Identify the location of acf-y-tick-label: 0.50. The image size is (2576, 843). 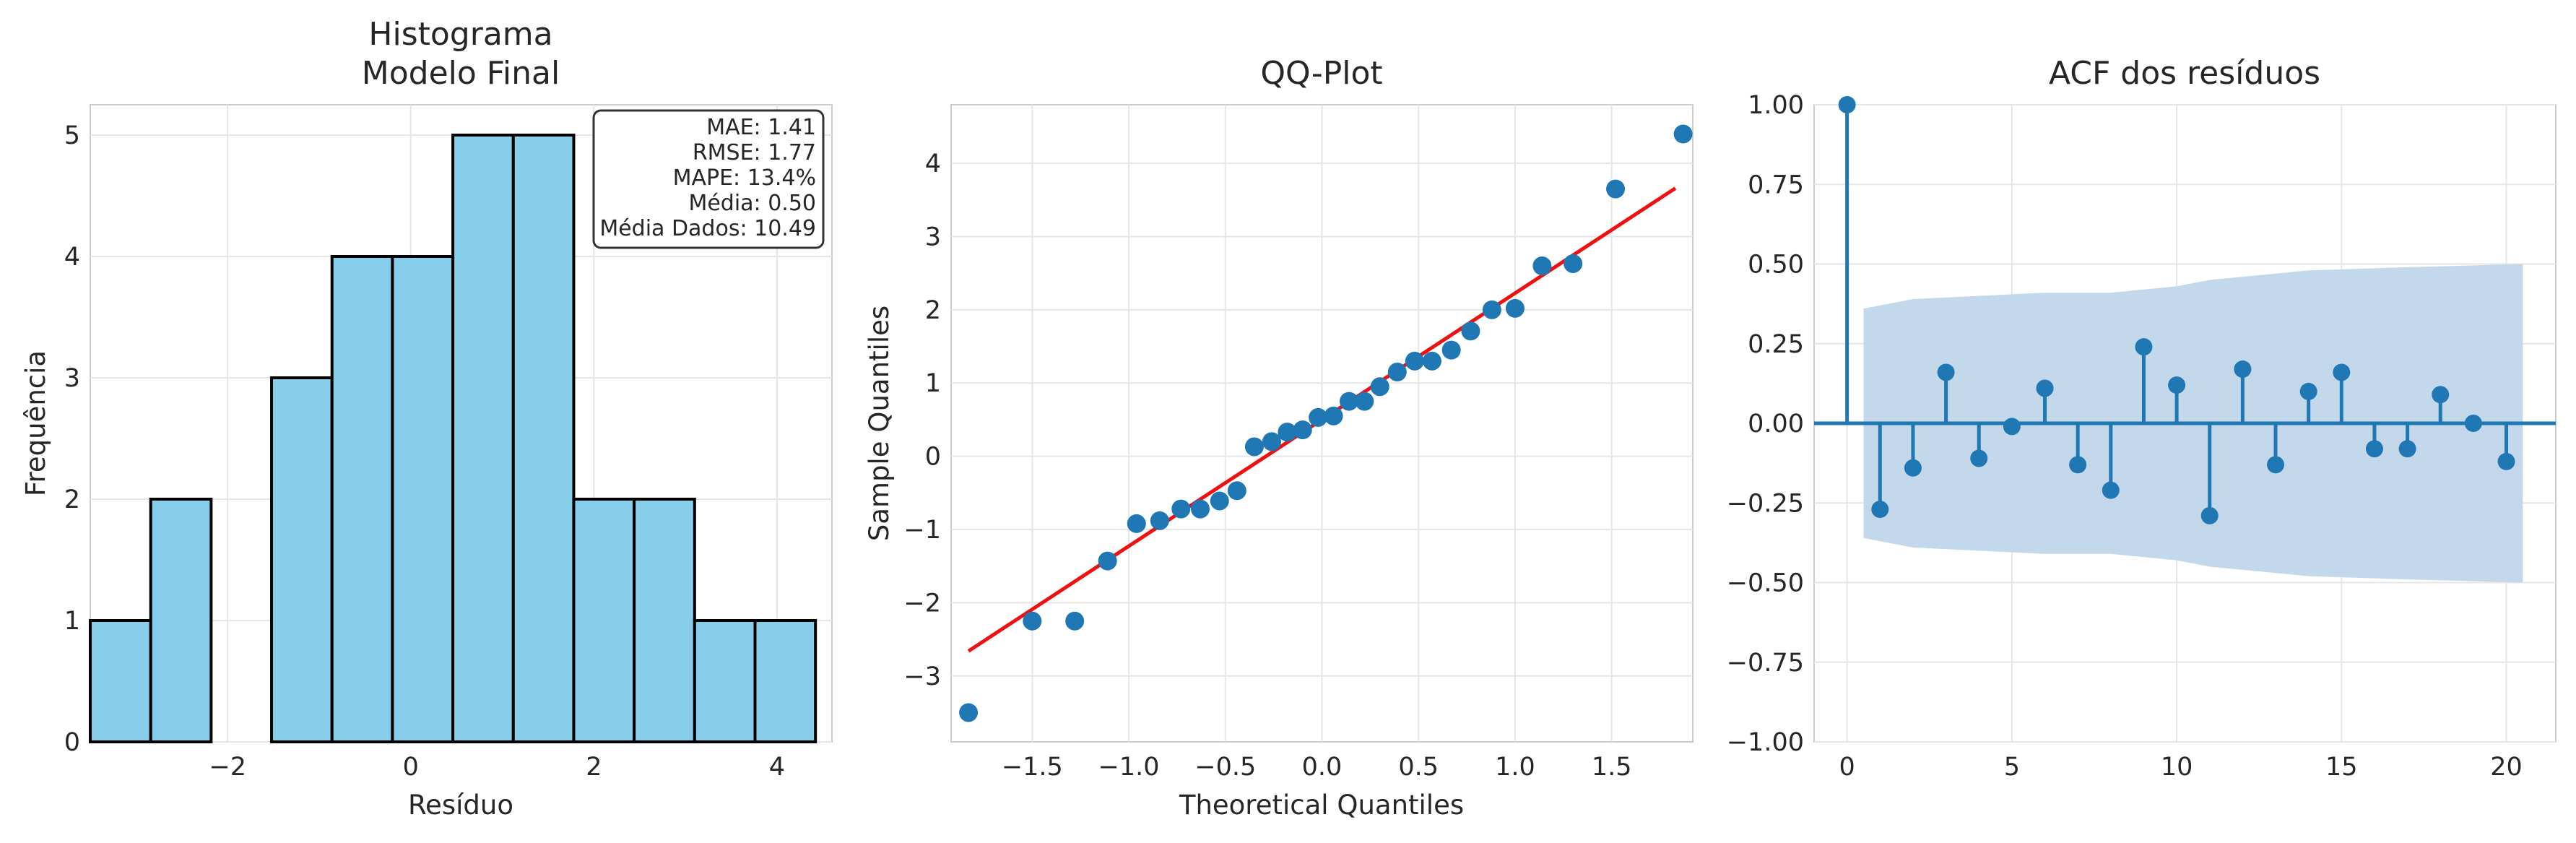
(1776, 266).